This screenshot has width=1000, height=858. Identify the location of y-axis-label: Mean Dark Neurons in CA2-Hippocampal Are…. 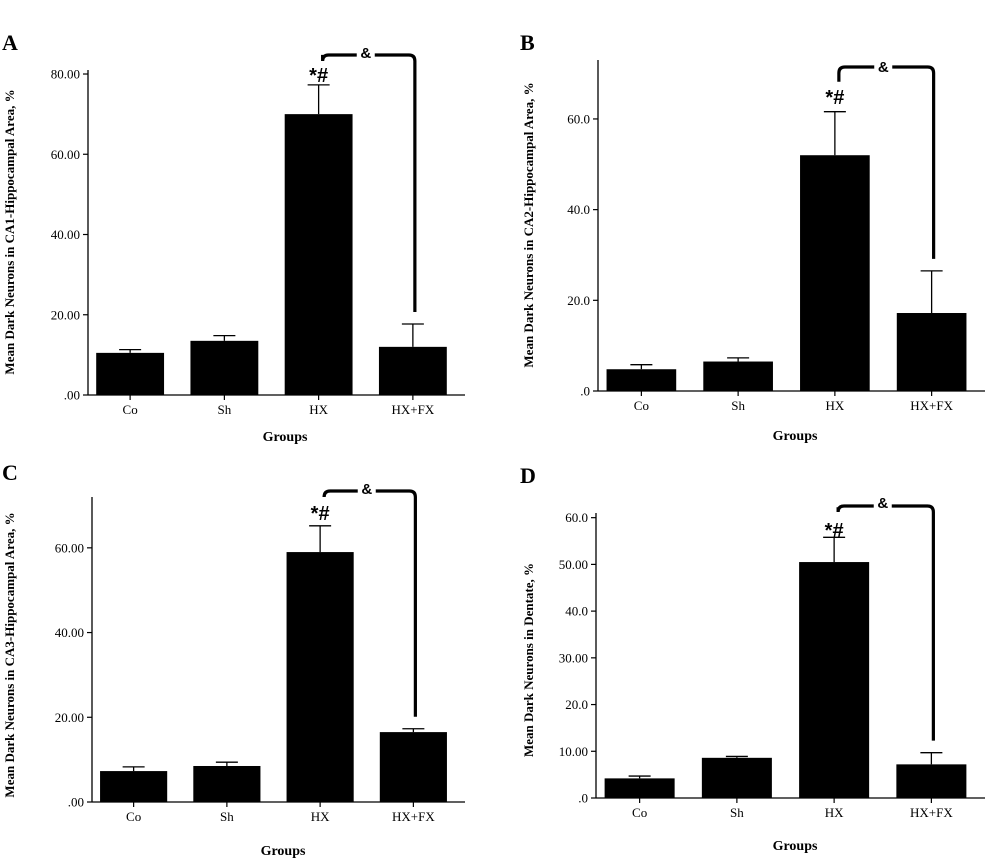
(528, 224).